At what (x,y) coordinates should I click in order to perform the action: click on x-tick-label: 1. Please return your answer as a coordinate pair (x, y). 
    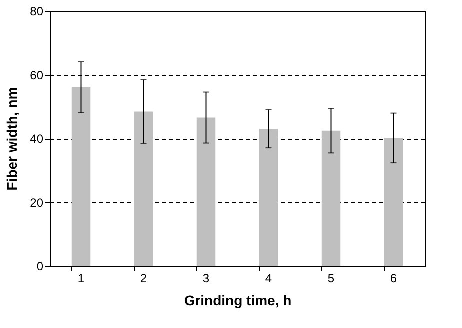
    Looking at the image, I should click on (81, 279).